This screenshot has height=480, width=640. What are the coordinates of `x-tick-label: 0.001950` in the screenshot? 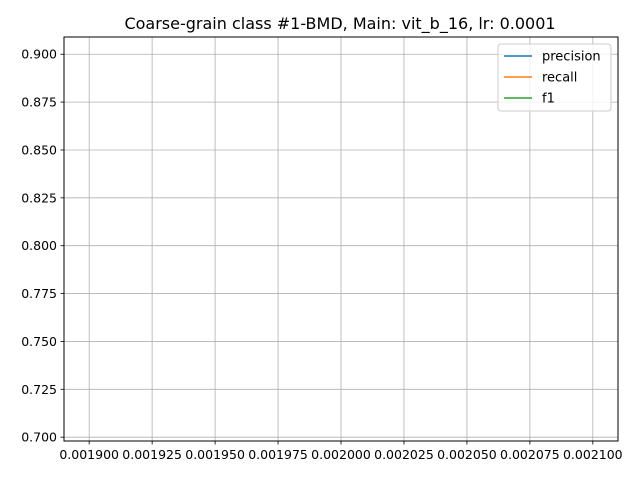 It's located at (215, 454).